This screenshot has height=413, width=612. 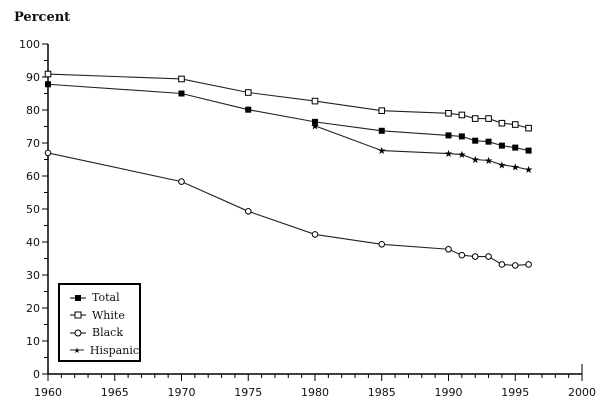 I want to click on x-tick-label: 1970, so click(x=182, y=392).